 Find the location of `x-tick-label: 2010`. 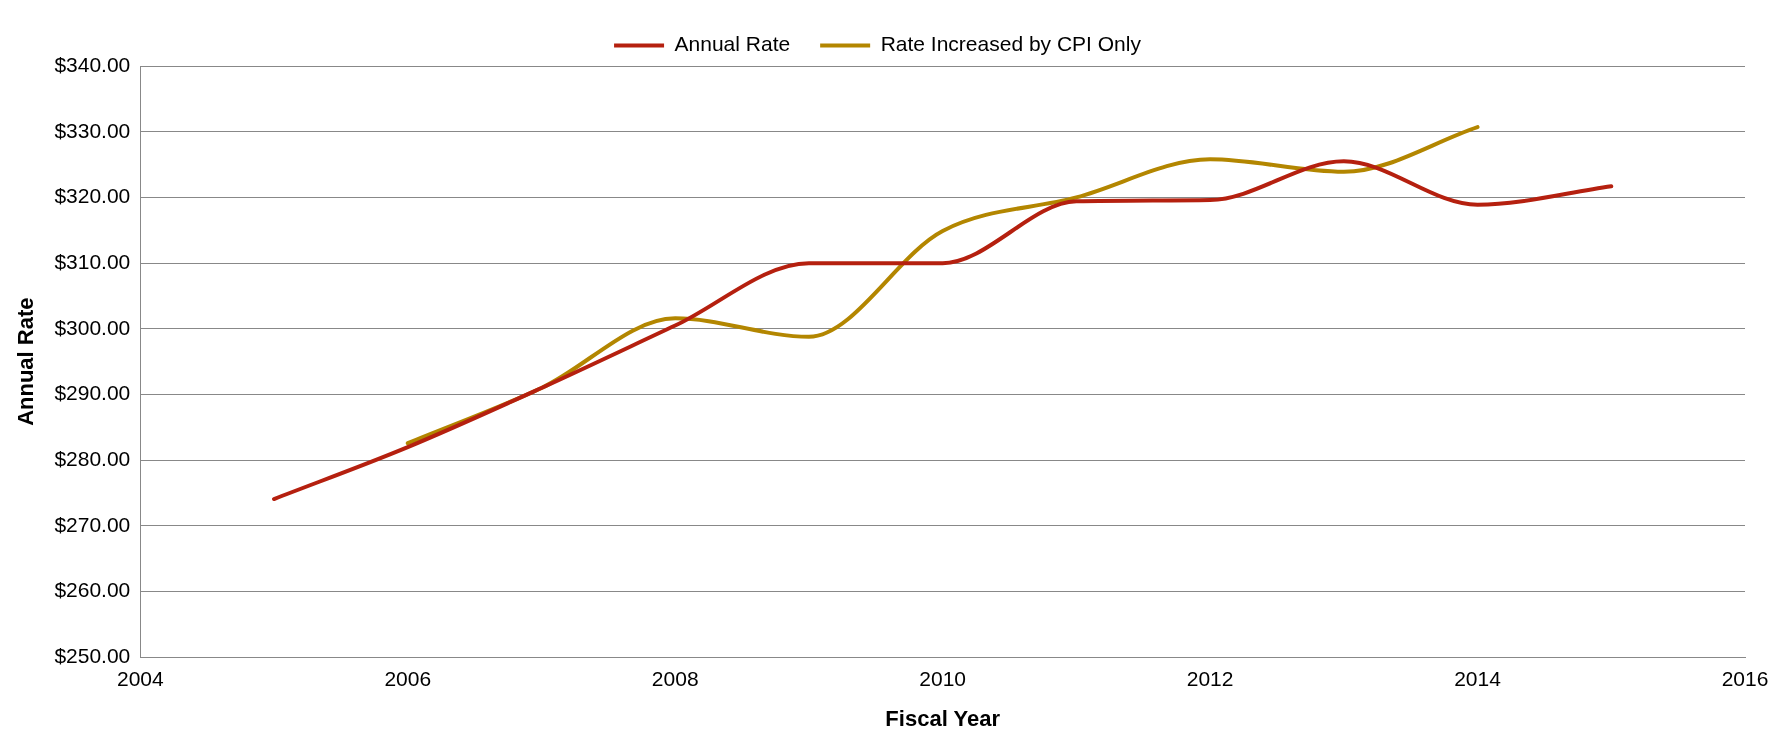

x-tick-label: 2010 is located at coordinates (943, 678).